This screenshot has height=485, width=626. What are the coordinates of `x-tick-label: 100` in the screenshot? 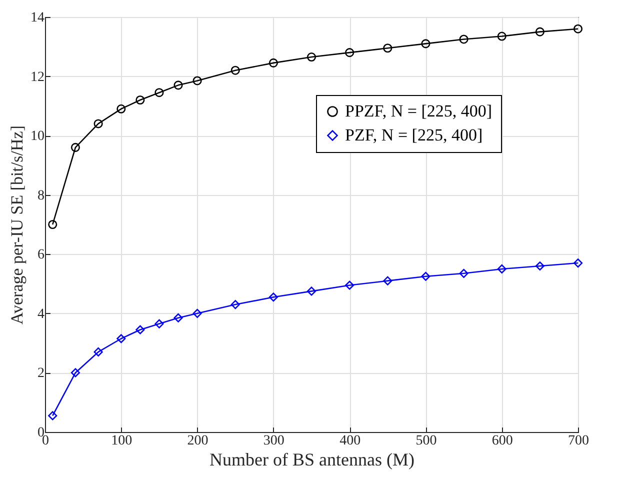 It's located at (121, 441).